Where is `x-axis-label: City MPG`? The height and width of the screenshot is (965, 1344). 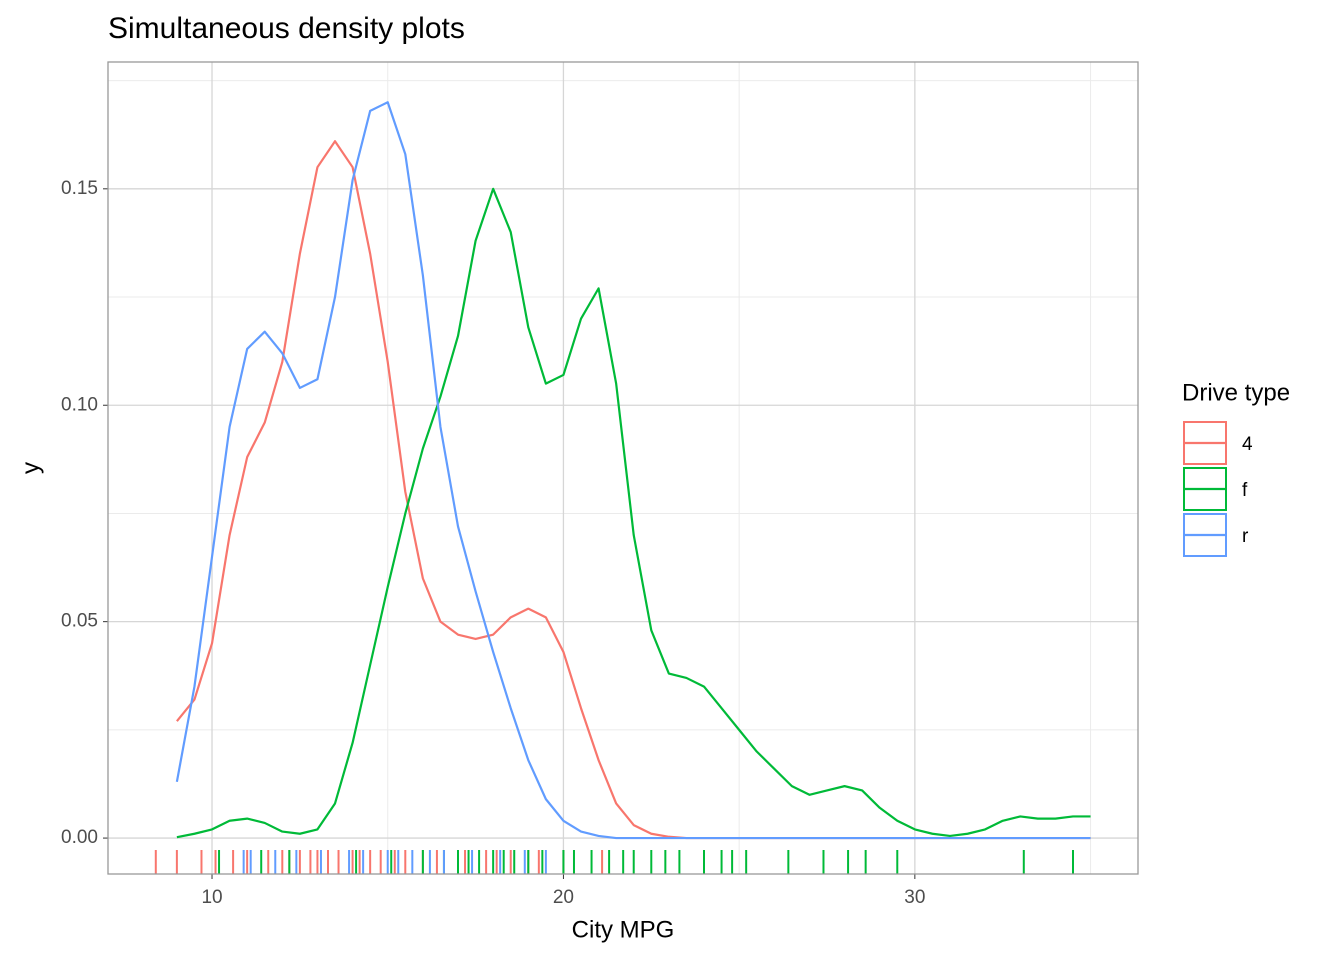 x-axis-label: City MPG is located at coordinates (623, 929).